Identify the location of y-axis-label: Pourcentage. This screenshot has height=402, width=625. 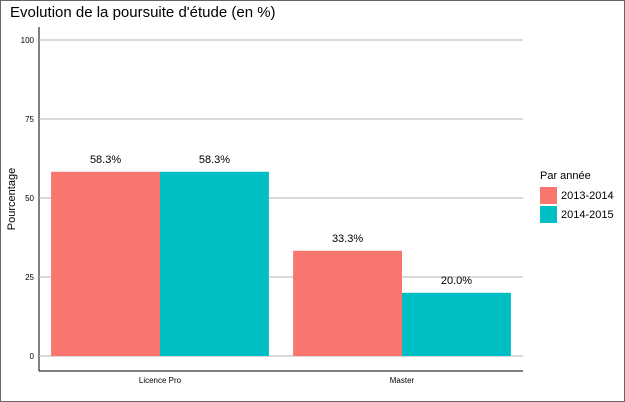
(12, 199).